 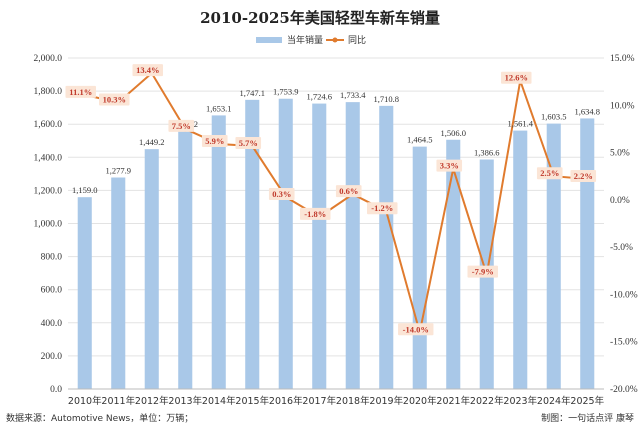 What do you see at coordinates (52, 324) in the screenshot?
I see `left-axis-tick: 400.0` at bounding box center [52, 324].